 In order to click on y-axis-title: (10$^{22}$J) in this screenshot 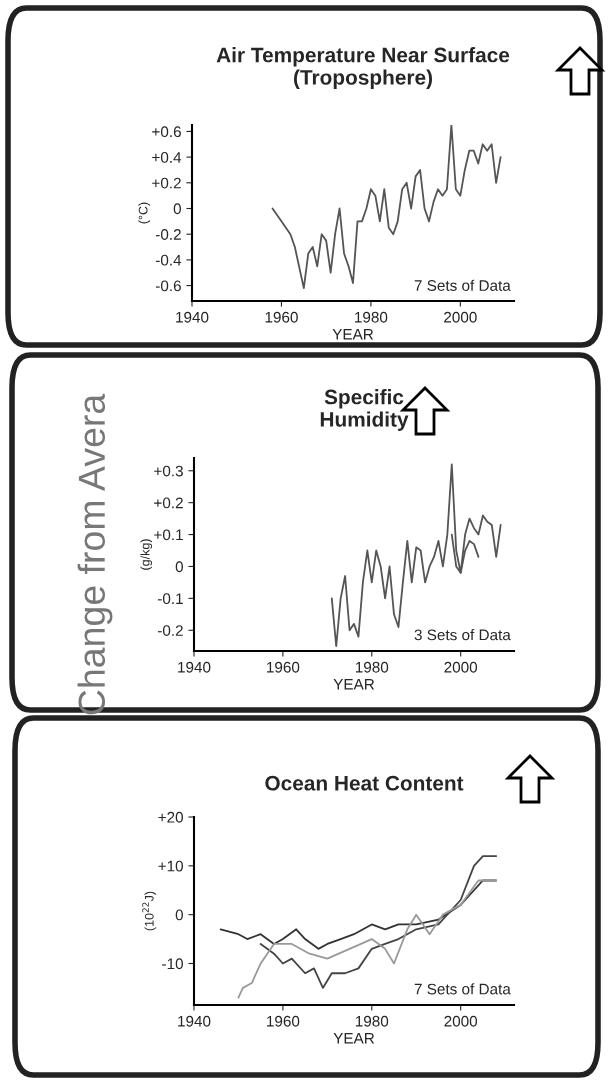, I will do `click(149, 911)`.